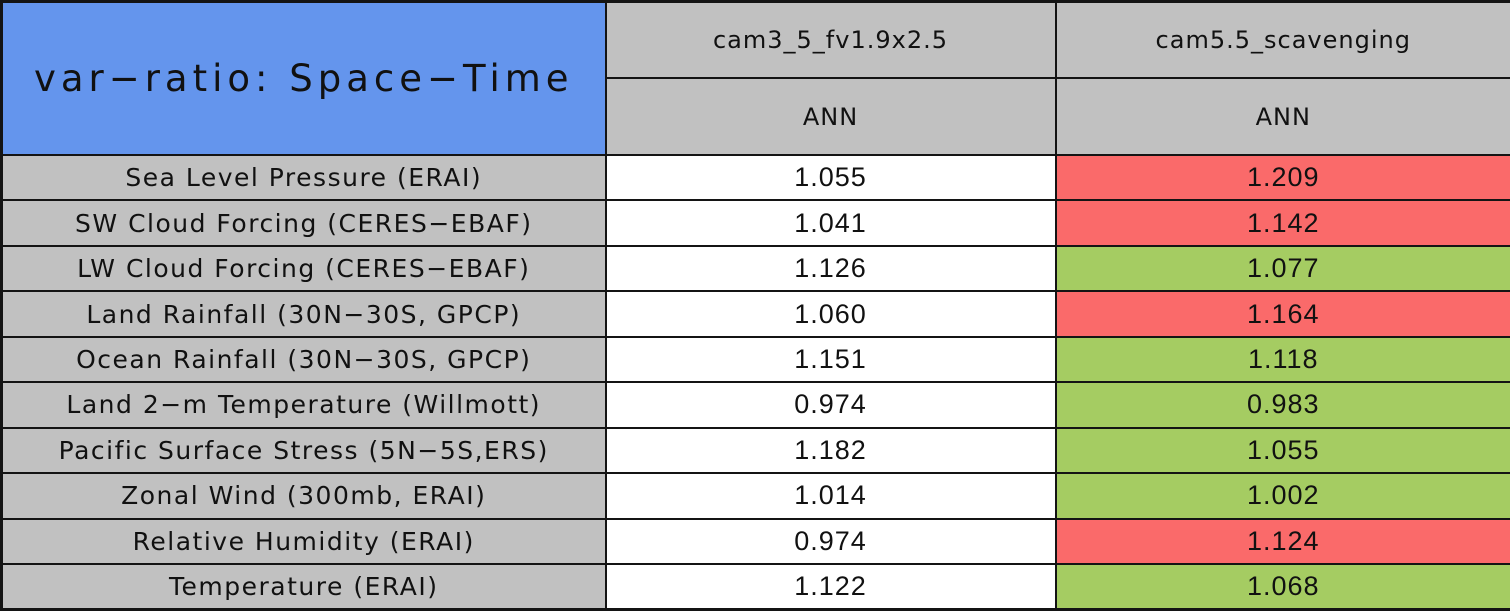 Image resolution: width=1510 pixels, height=611 pixels. Describe the element at coordinates (1282, 586) in the screenshot. I see `cam5-value: 1.068` at that location.